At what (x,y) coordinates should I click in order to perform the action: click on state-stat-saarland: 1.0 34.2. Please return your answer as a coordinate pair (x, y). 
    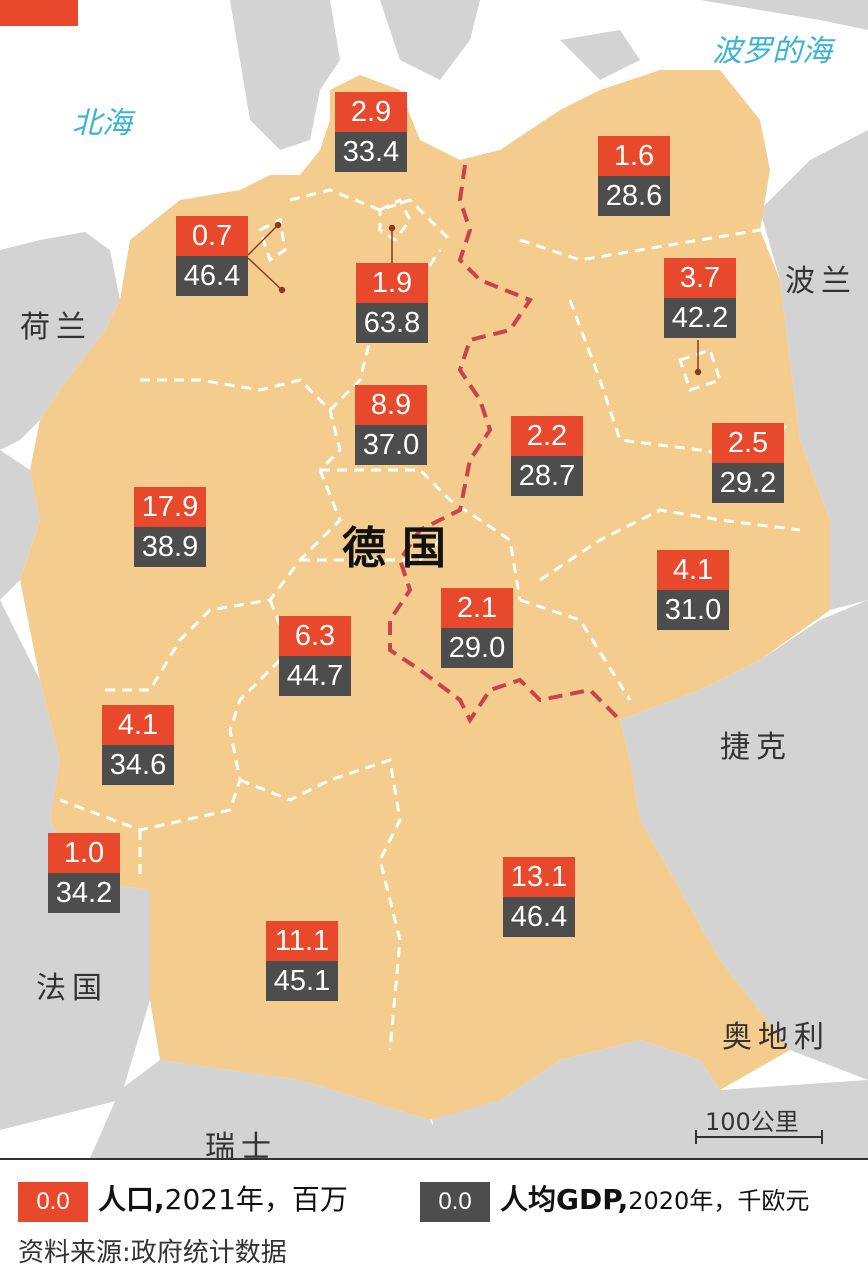
    Looking at the image, I should click on (84, 873).